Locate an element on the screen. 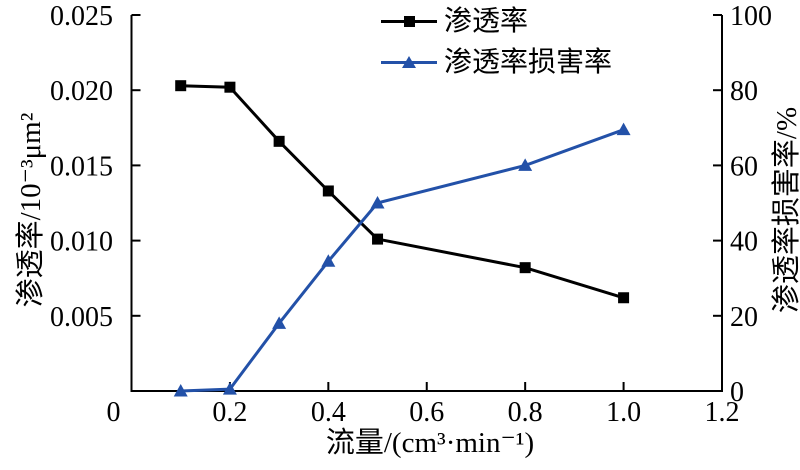 Image resolution: width=800 pixels, height=470 pixels. y-right-tick-label: 40 is located at coordinates (744, 242).